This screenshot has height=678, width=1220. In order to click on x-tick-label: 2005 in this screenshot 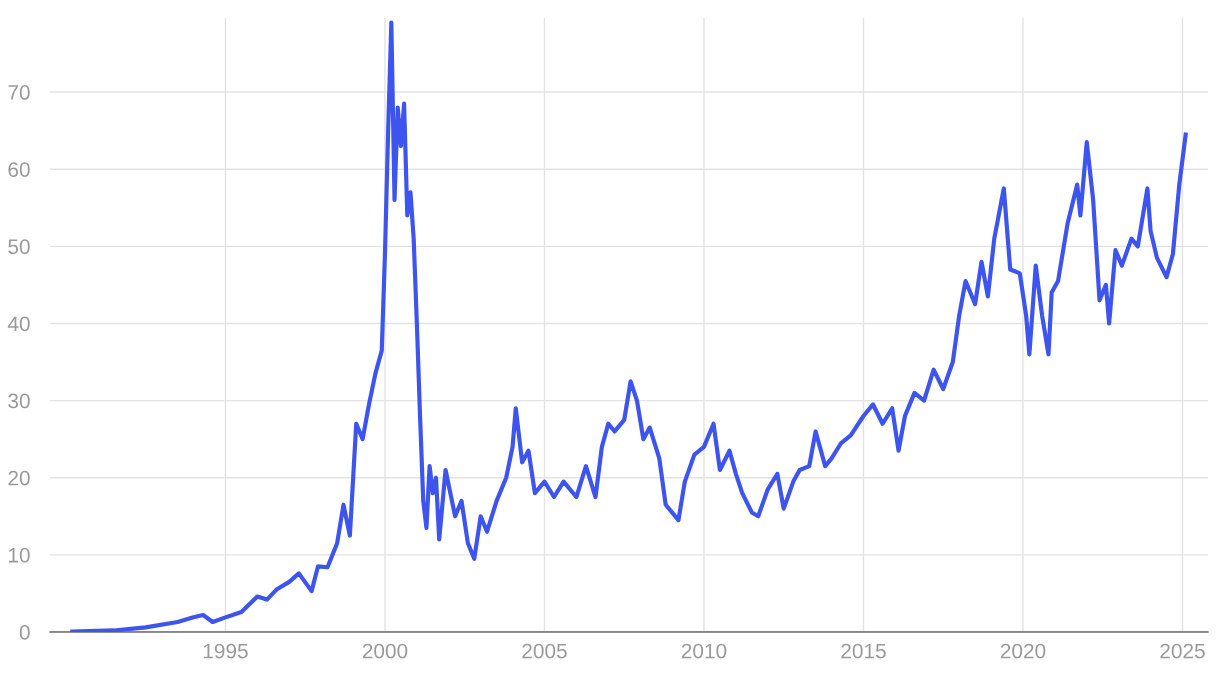, I will do `click(544, 651)`.